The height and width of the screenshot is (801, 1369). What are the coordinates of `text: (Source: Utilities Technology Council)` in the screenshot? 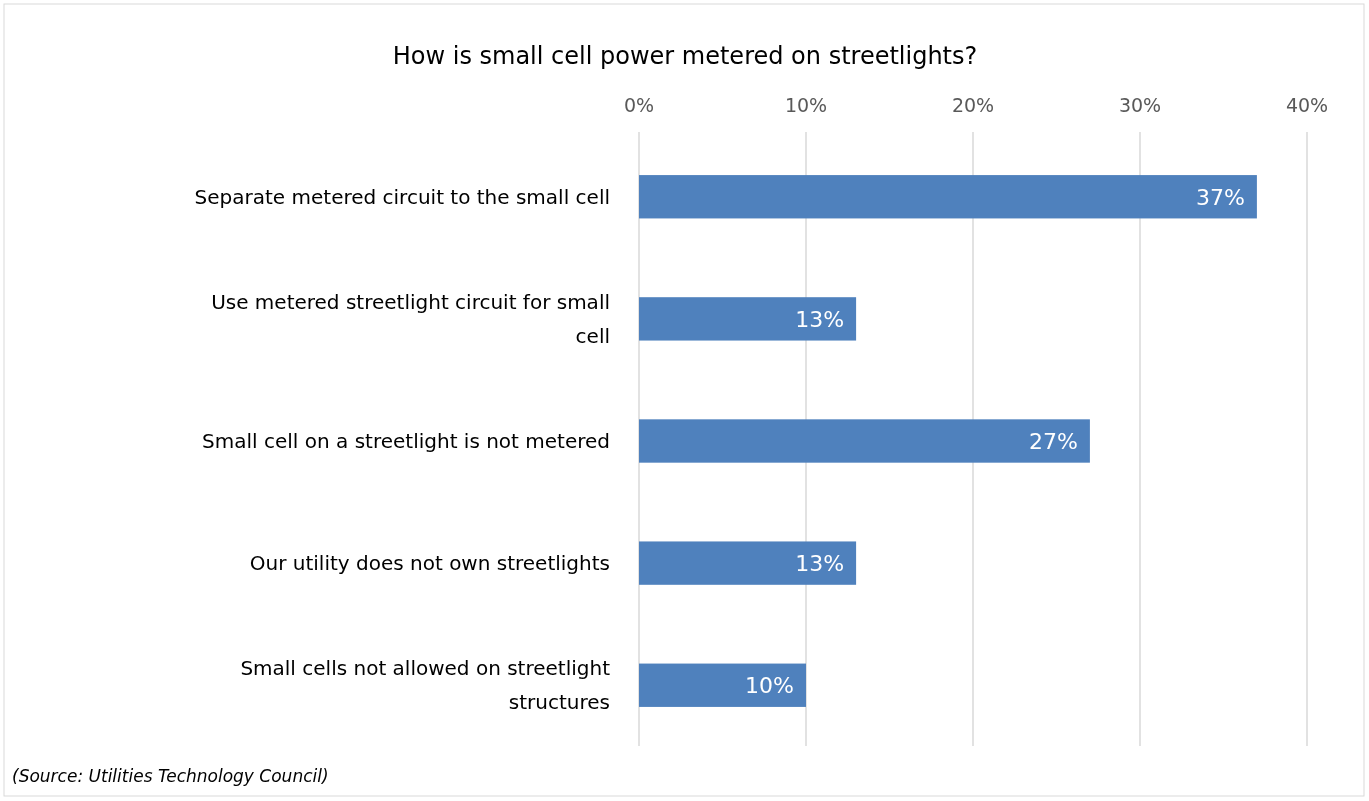 It's located at (170, 776).